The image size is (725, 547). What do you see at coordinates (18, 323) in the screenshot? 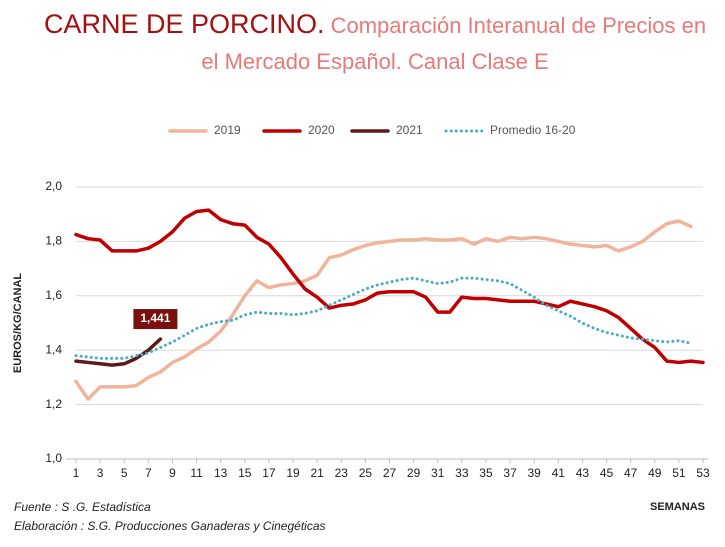
I see `y-axis-label: EUROS/KG/CANAL` at bounding box center [18, 323].